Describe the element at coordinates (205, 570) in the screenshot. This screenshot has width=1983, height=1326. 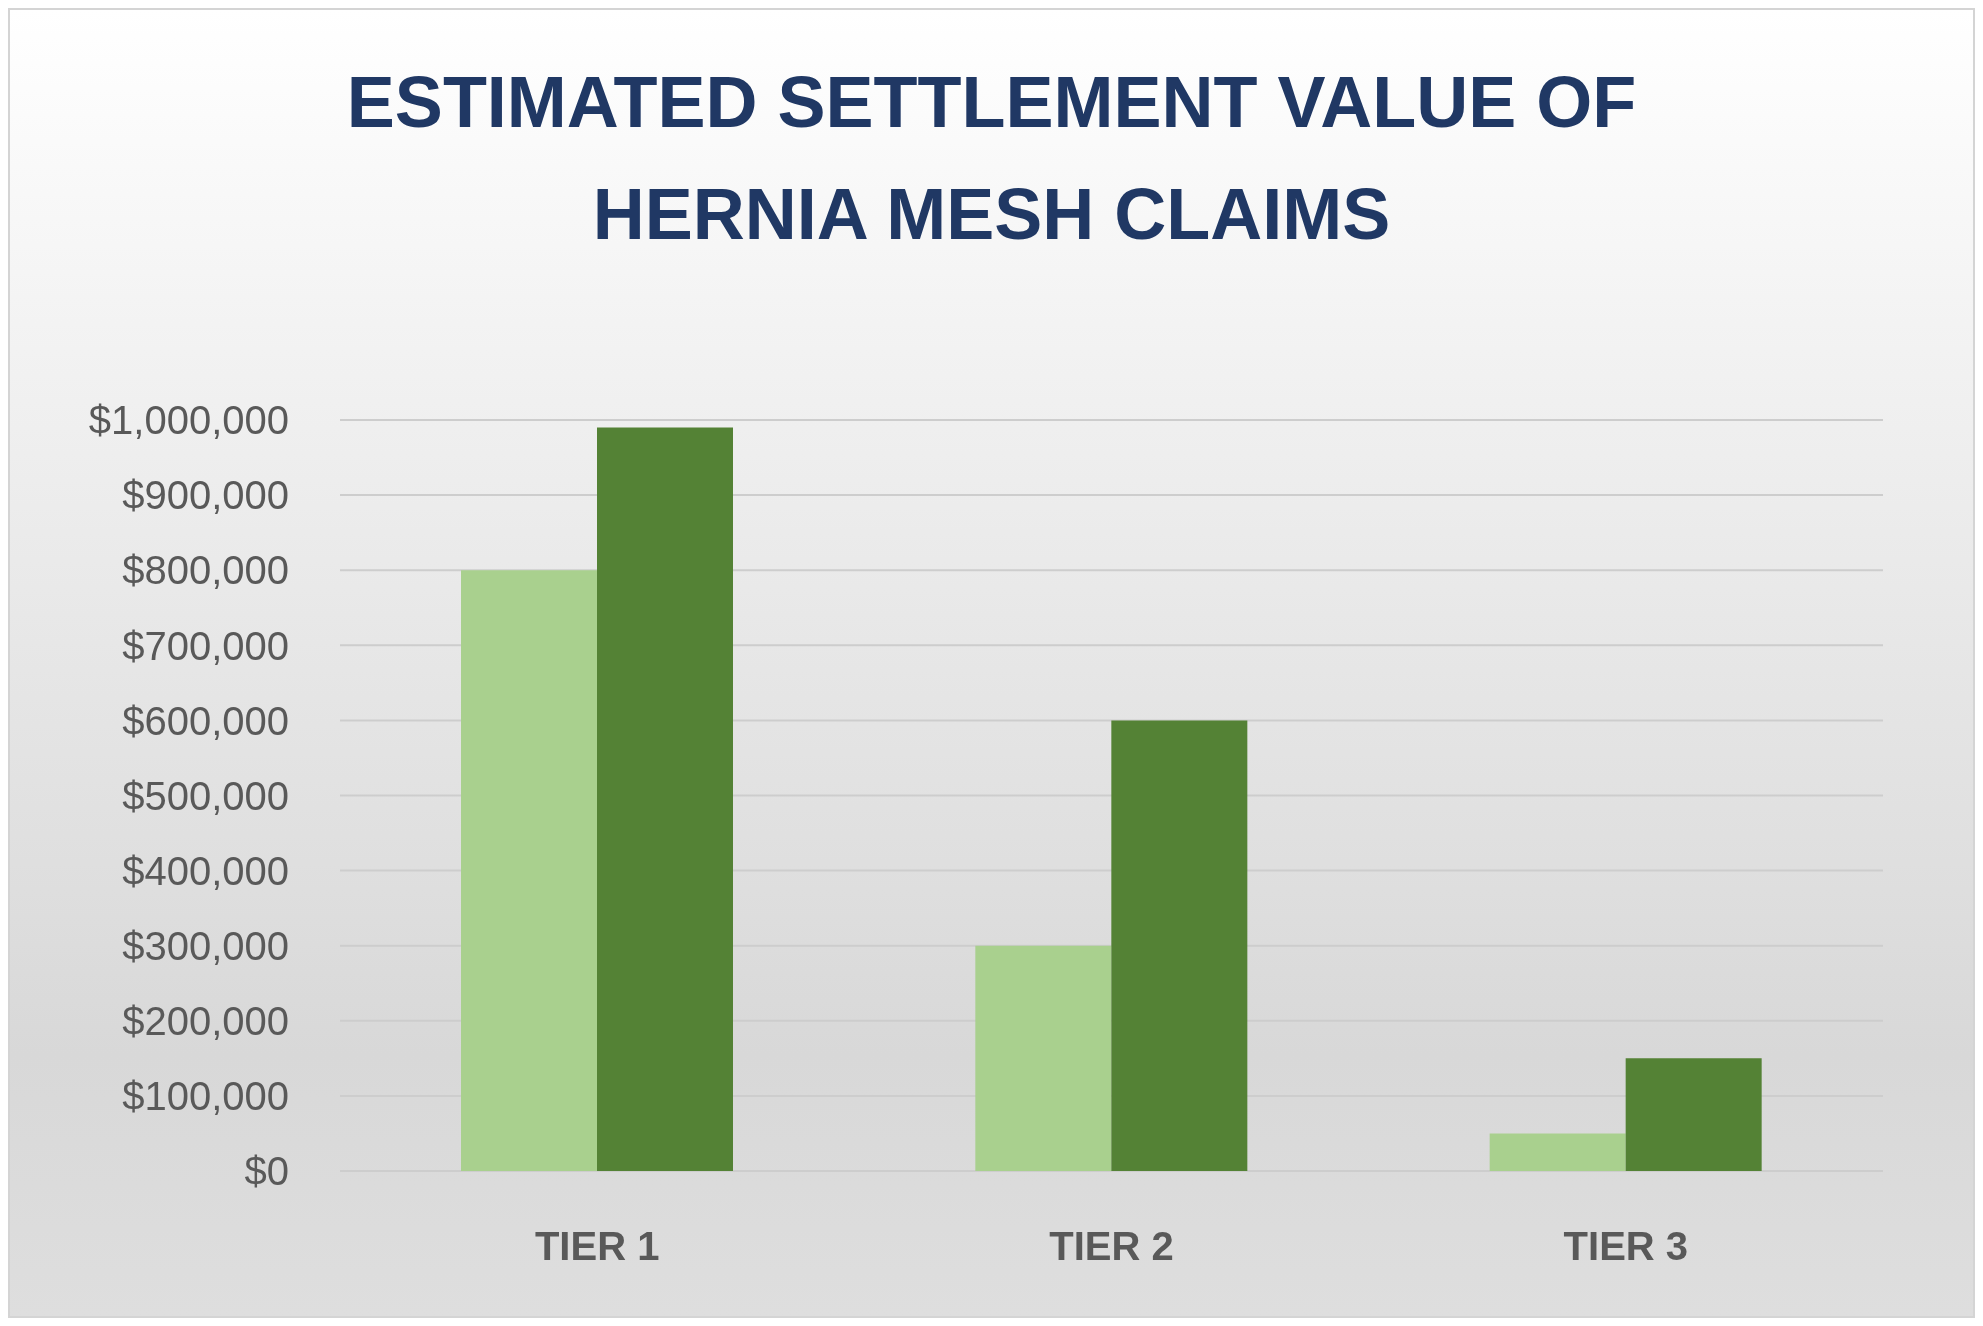
I see `y-tick-label: $800,000` at that location.